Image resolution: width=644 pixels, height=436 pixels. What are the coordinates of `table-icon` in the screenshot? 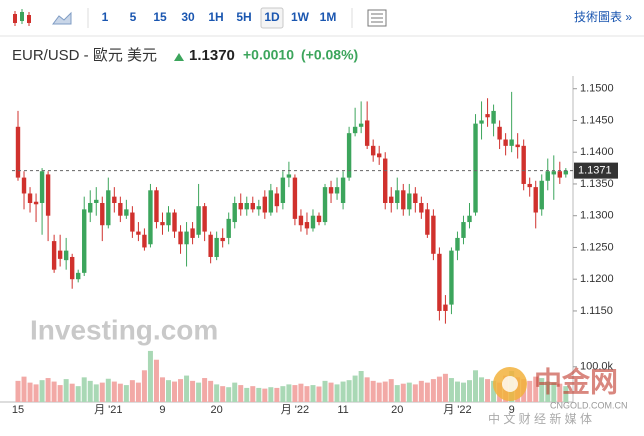 It's located at (377, 18).